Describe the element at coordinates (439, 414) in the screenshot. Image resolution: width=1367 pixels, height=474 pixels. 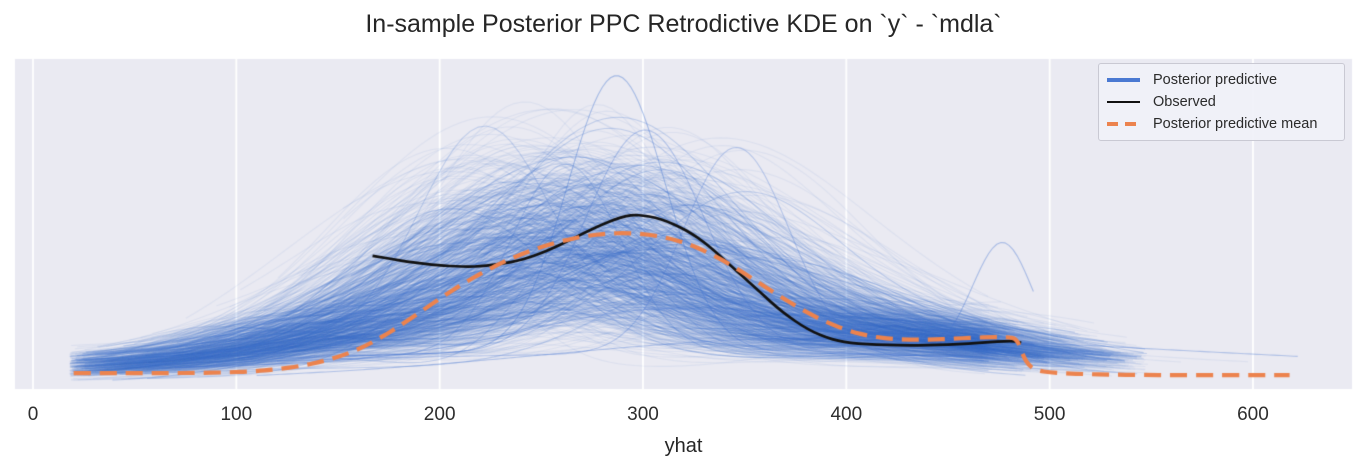
I see `x-tick-label: 200` at that location.